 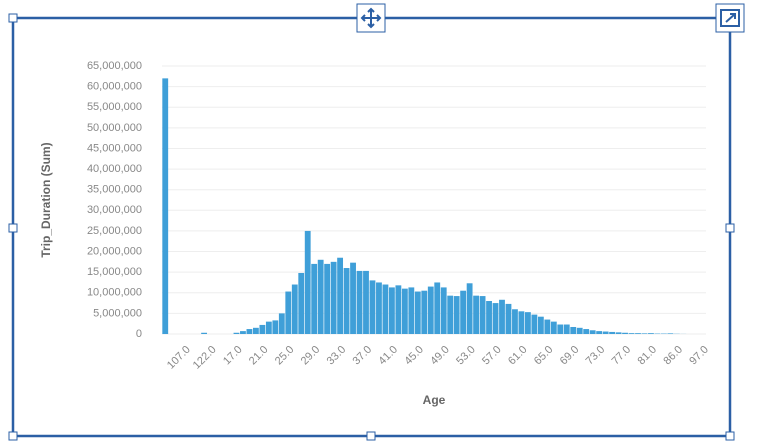 What do you see at coordinates (440, 356) in the screenshot?
I see `x-tick-label: 49.0` at bounding box center [440, 356].